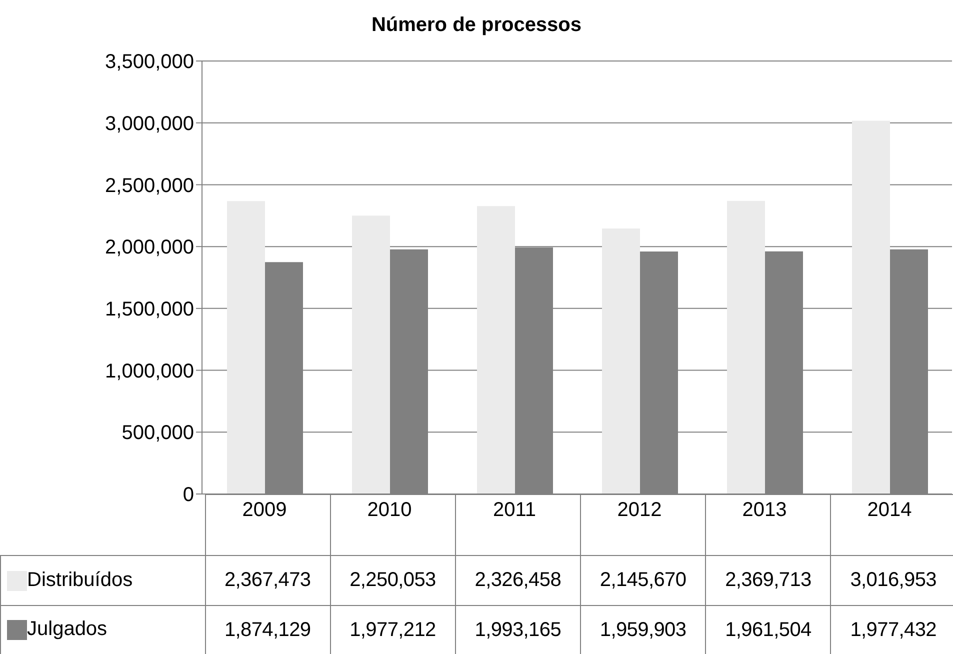  I want to click on data-label: 1,961,504, so click(768, 630).